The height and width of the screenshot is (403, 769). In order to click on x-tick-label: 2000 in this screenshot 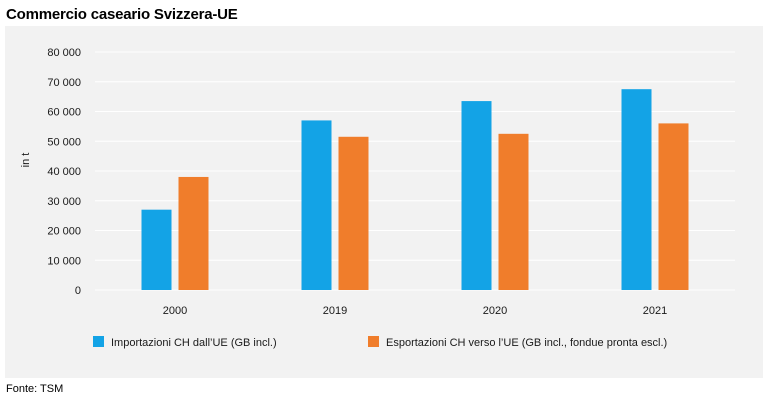, I will do `click(175, 311)`.